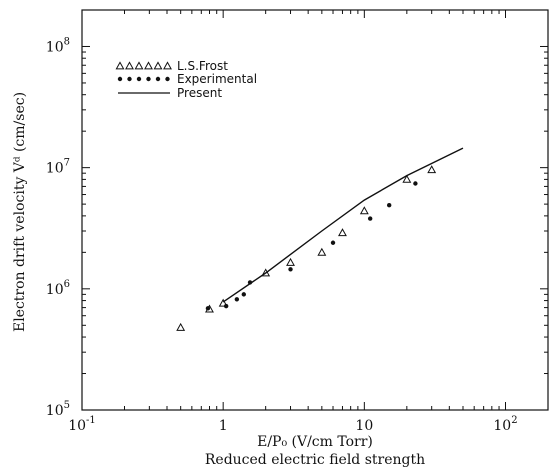  I want to click on legend-experimental-marker, so click(143, 79).